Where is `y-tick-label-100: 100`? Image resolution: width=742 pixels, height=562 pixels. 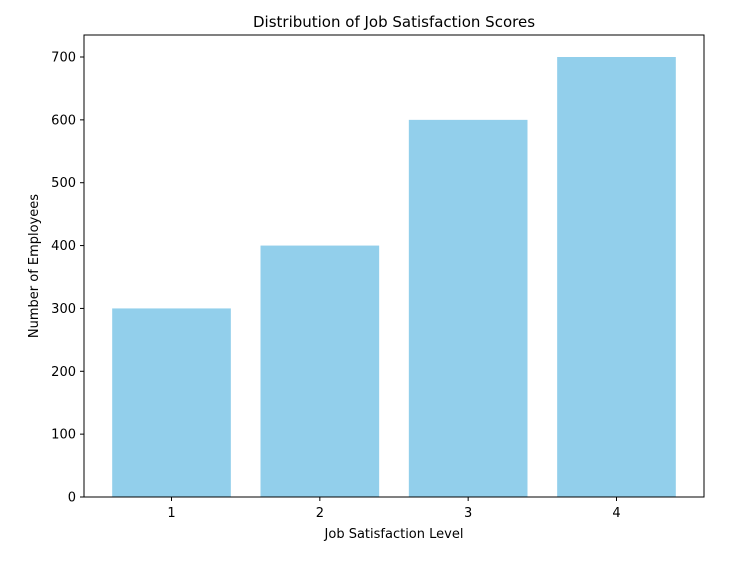 y-tick-label-100: 100 is located at coordinates (63, 435).